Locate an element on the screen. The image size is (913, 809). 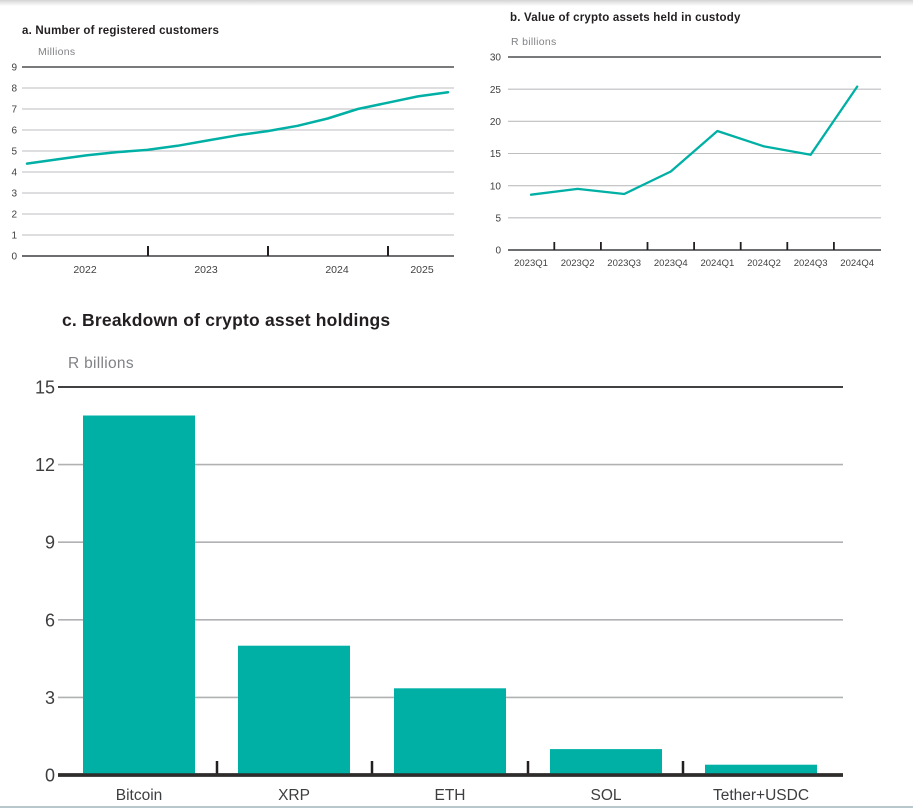
top-shadow-band is located at coordinates (456, 3).